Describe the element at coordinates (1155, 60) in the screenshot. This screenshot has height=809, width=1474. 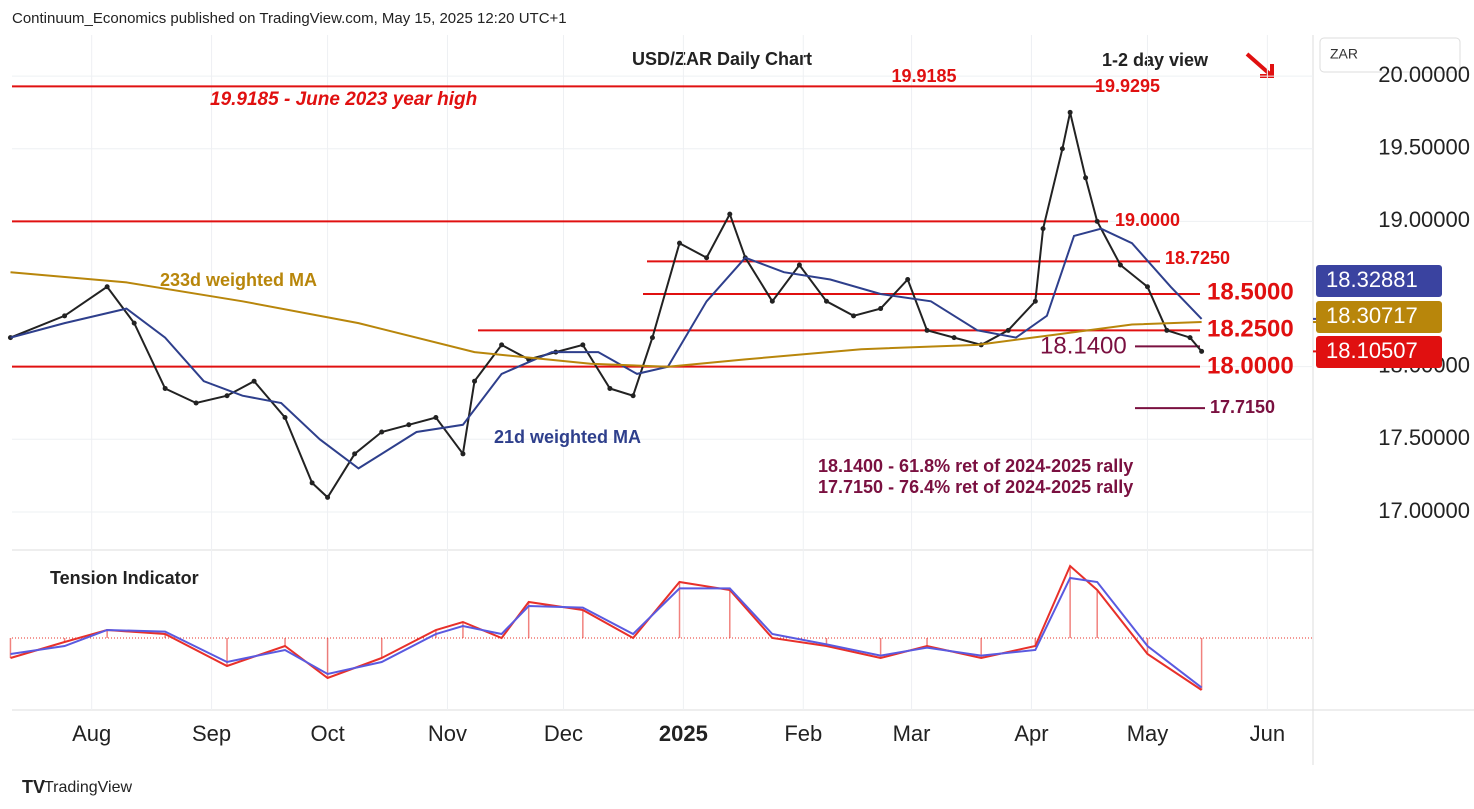
I see `subtitle: 1-2 day view` at that location.